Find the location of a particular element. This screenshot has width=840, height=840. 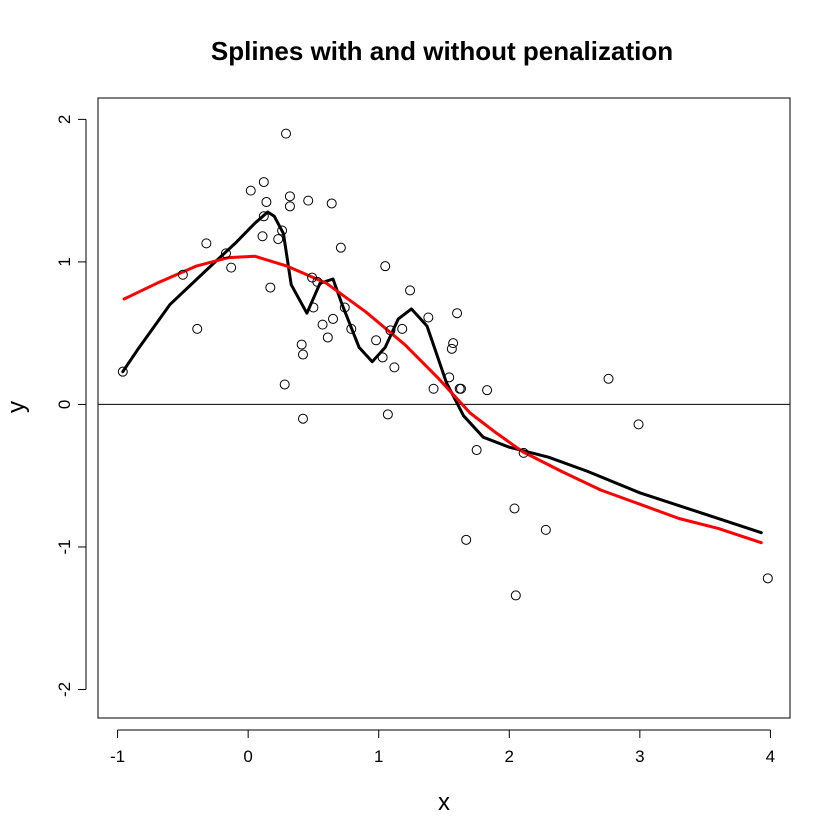

y-tick-label: 1 is located at coordinates (64, 261).